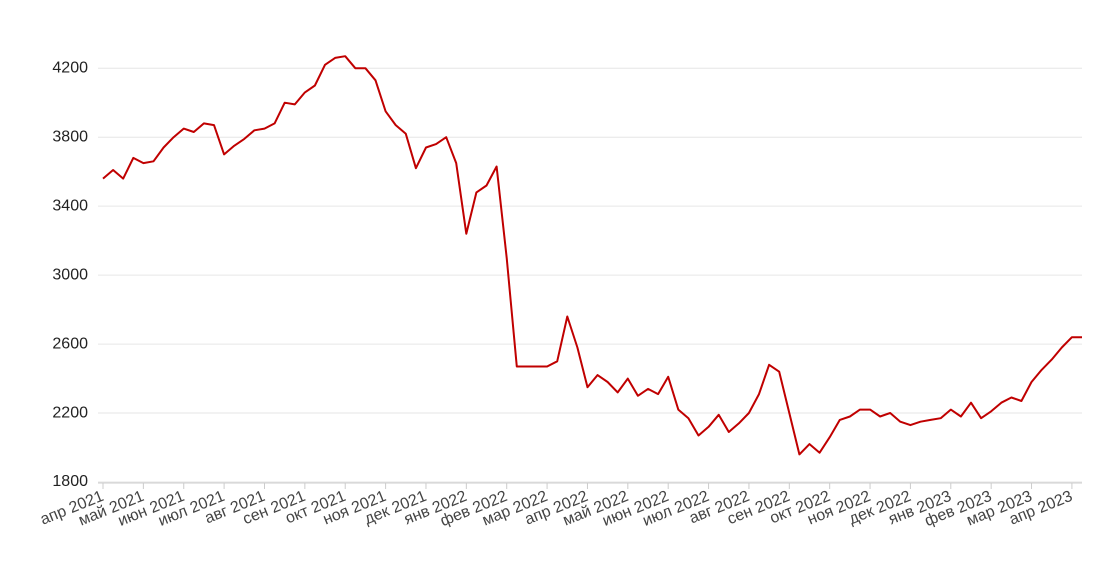  What do you see at coordinates (70, 412) in the screenshot?
I see `y-tick-label: 2200` at bounding box center [70, 412].